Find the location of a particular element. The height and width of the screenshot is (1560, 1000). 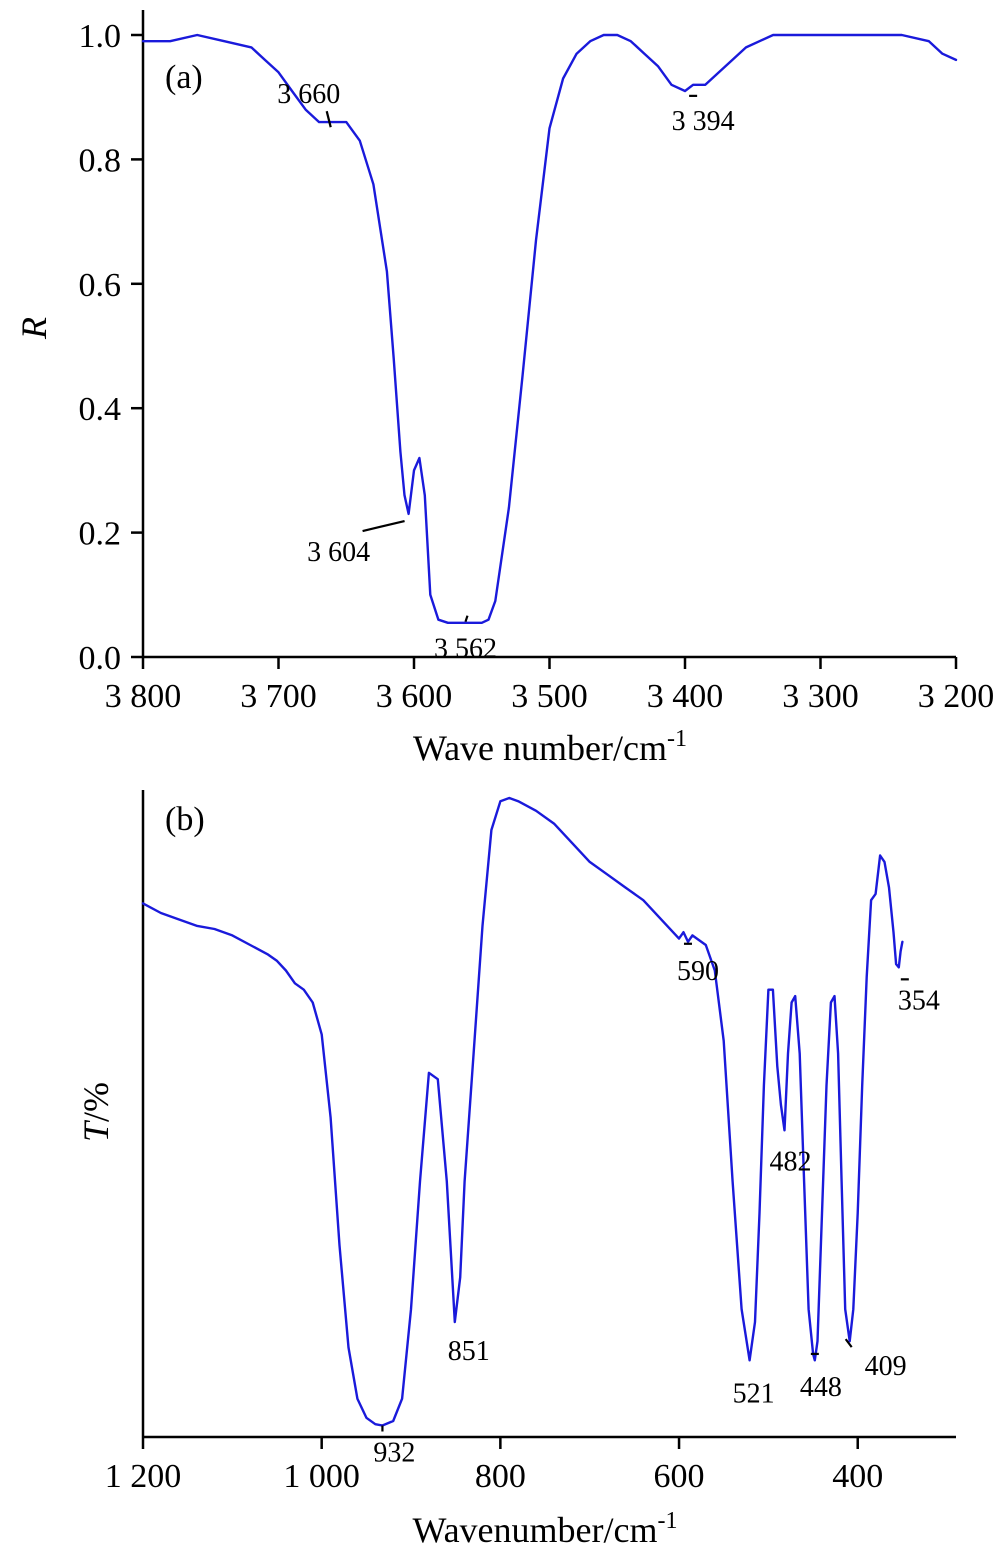

x-tick-label-b-1: 1 000 is located at coordinates (321, 1476).